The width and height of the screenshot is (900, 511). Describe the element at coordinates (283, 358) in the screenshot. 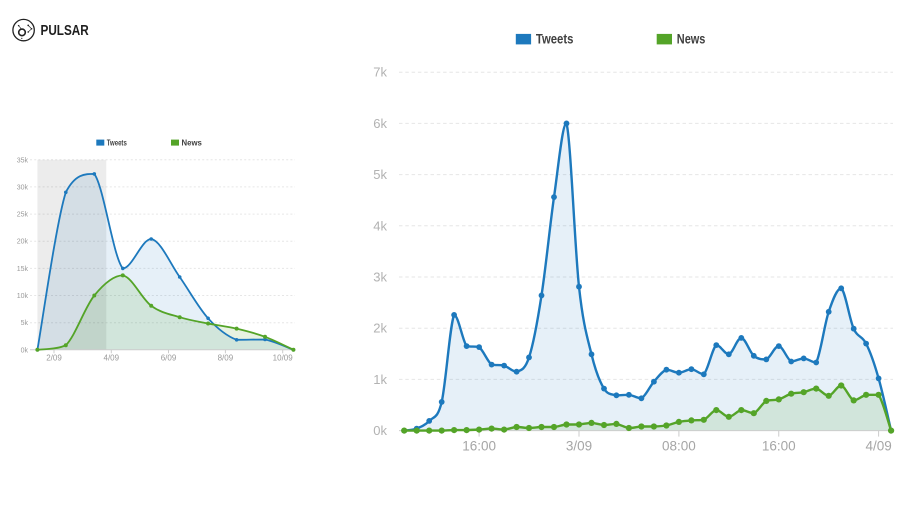

I see `svg-text: 10/09` at that location.